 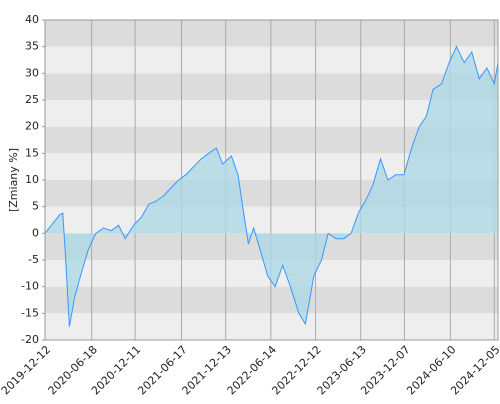 I want to click on y-tick-label: 30, so click(x=32, y=72).